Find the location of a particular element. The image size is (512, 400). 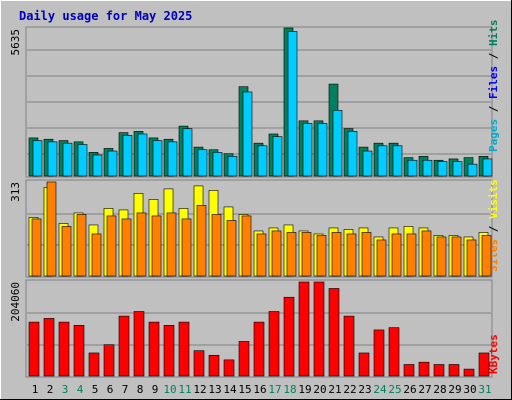

chart-title: Daily usage for May 2025 is located at coordinates (105, 16).